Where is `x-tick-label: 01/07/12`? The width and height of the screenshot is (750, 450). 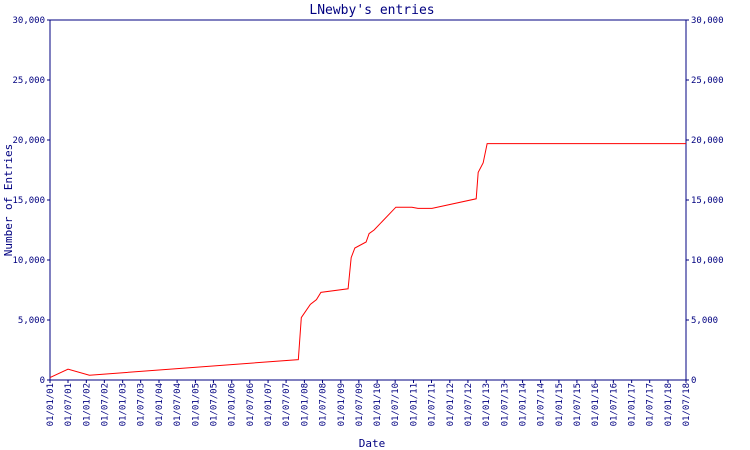
x-tick-label: 01/07/12 is located at coordinates (469, 404).